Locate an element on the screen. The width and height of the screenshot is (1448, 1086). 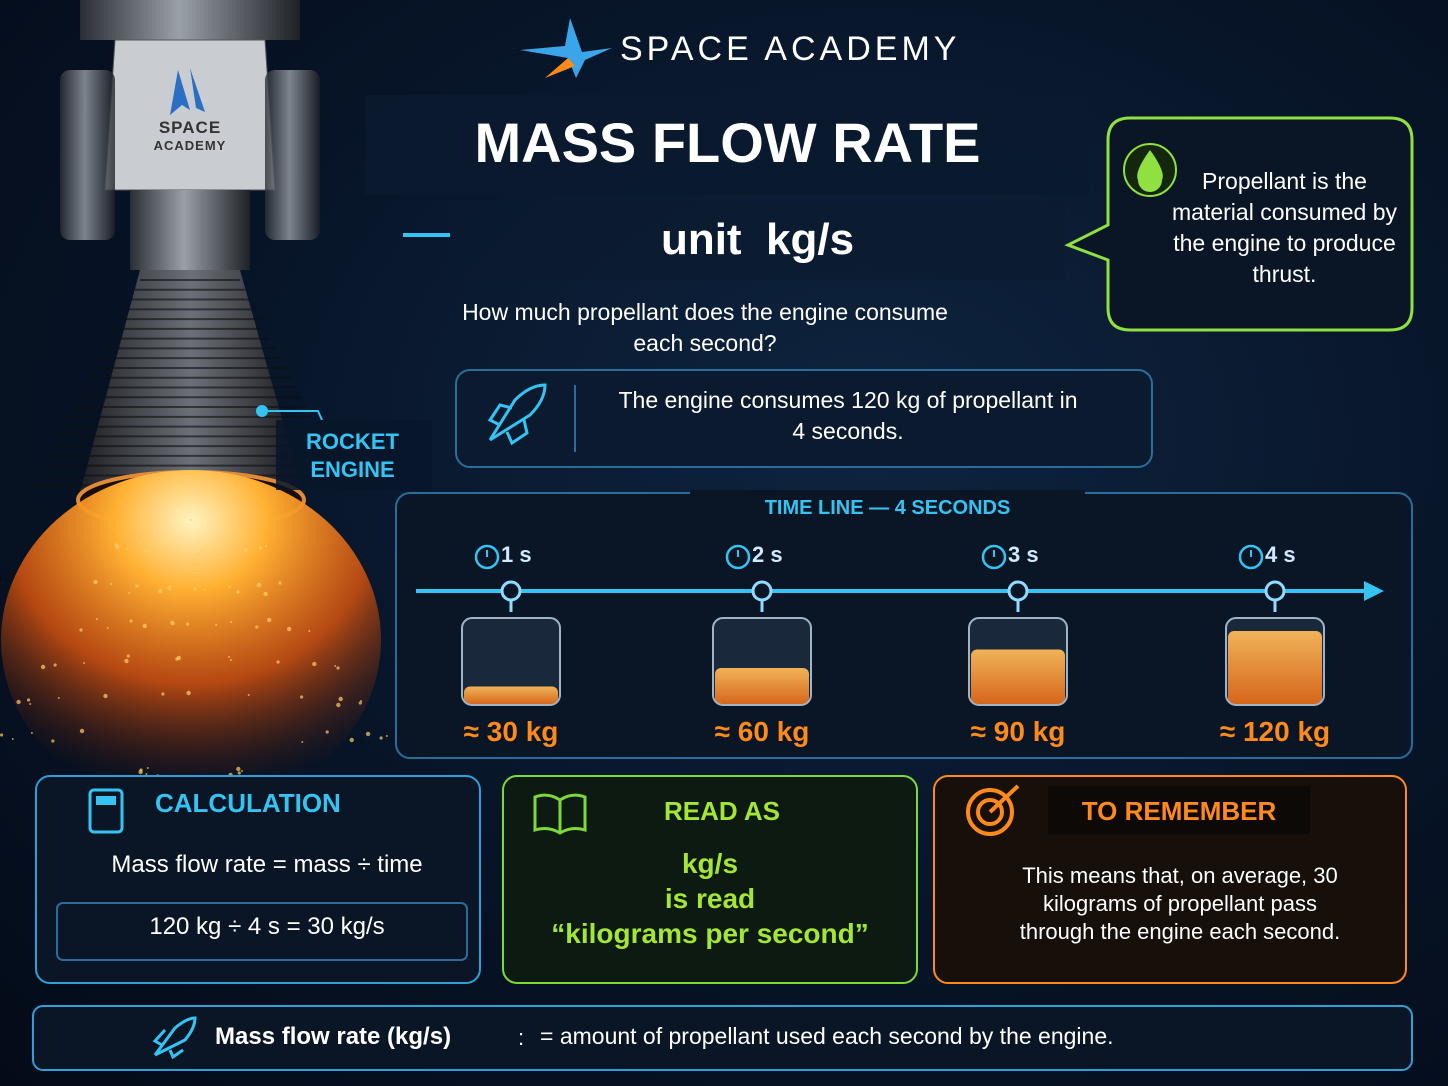
label-line is located at coordinates (292, 415).